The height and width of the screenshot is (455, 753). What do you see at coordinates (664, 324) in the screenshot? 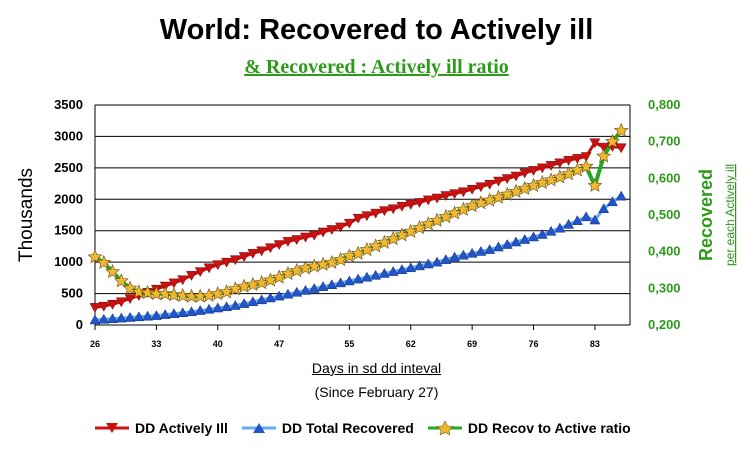
I see `y-tick-label-right: 0,200` at bounding box center [664, 324].